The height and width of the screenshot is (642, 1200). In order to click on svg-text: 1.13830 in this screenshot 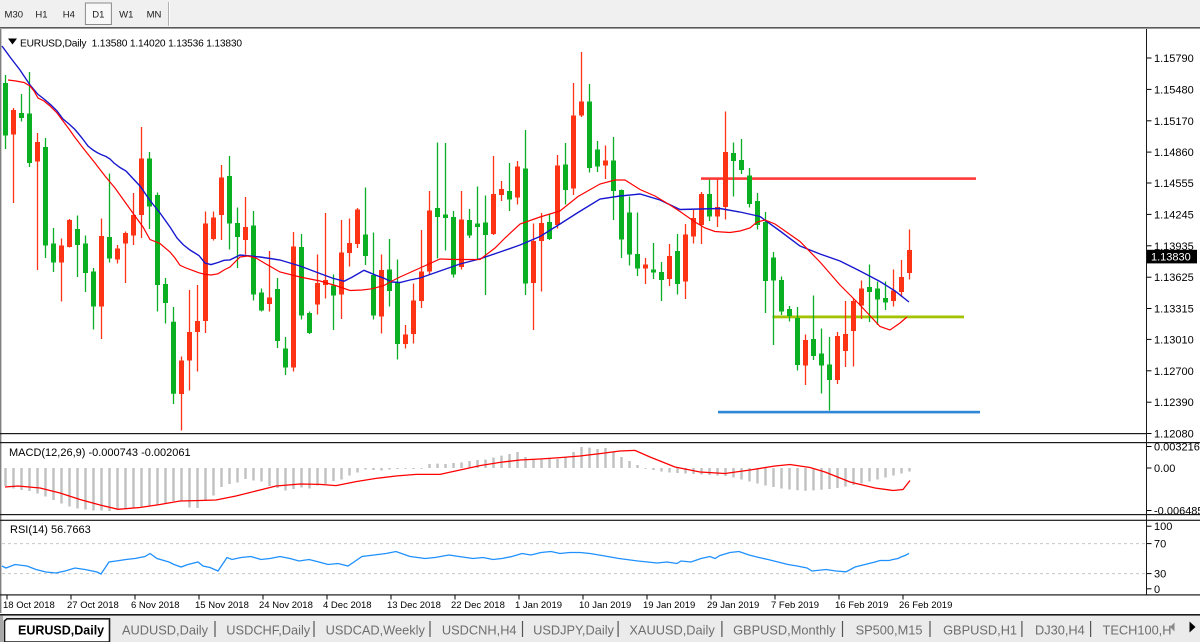, I will do `click(1171, 258)`.